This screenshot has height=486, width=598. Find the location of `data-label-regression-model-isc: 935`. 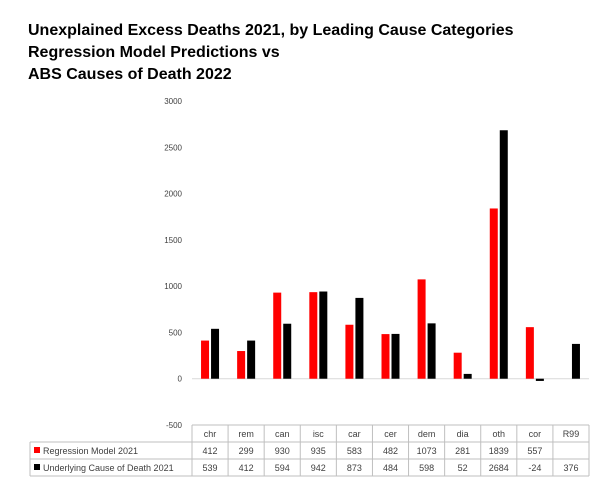

data-label-regression-model-isc: 935 is located at coordinates (318, 451).